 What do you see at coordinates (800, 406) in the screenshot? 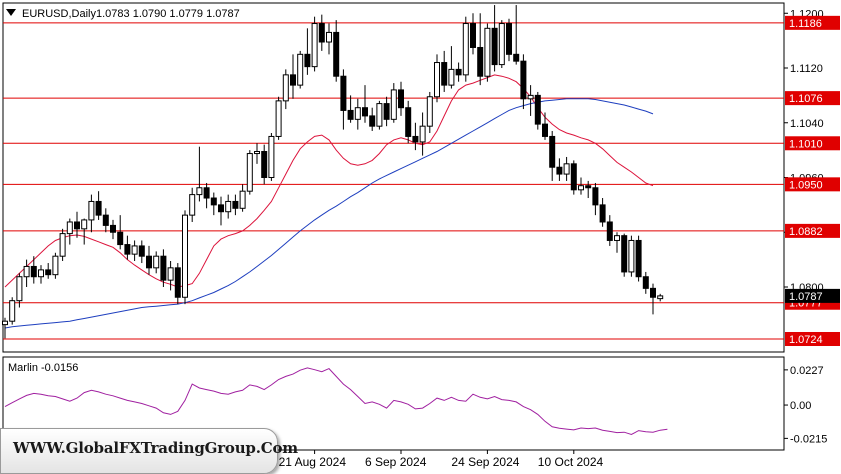
I see `indicator-y-tick-label: 0.00` at bounding box center [800, 406].